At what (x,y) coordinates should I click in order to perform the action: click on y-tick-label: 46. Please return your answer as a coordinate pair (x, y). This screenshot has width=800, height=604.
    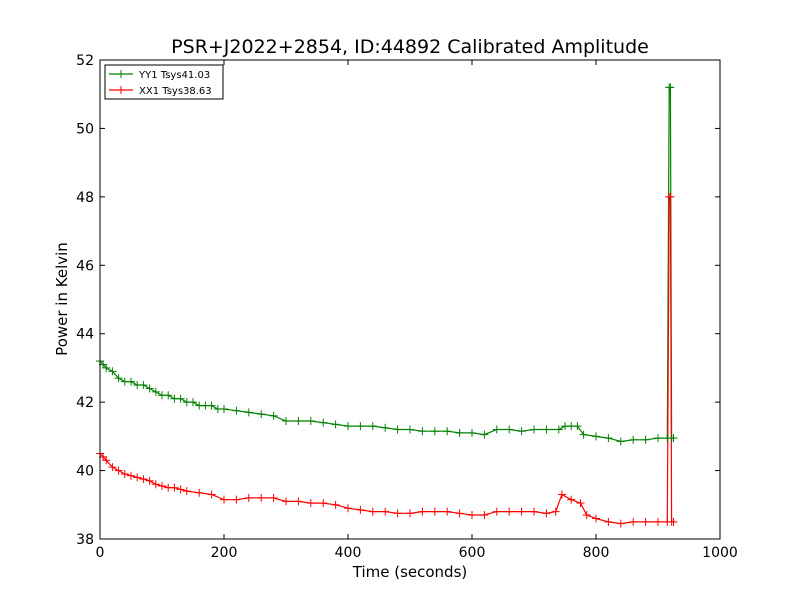
    Looking at the image, I should click on (85, 266).